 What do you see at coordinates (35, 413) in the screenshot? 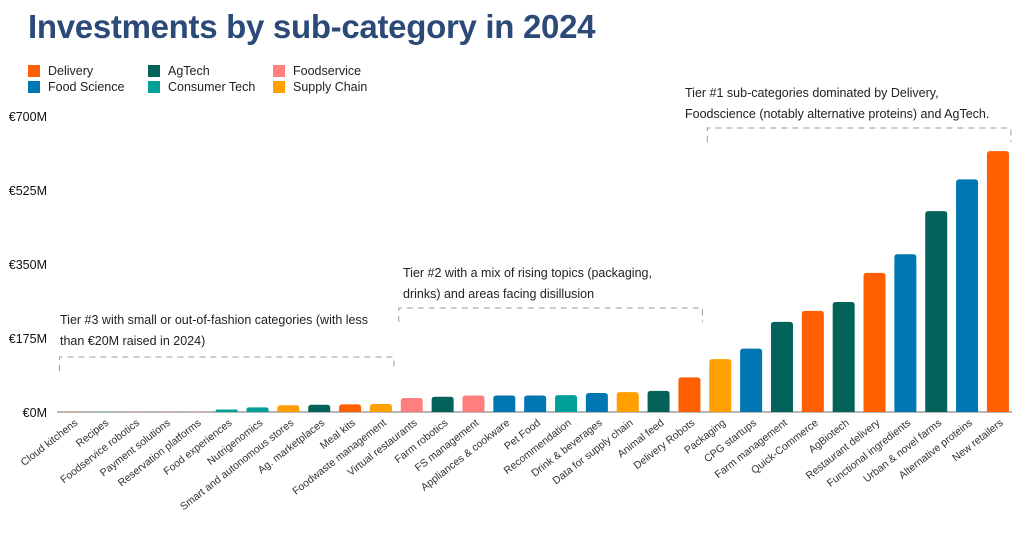
I see `y-tick-label: €0M` at bounding box center [35, 413].